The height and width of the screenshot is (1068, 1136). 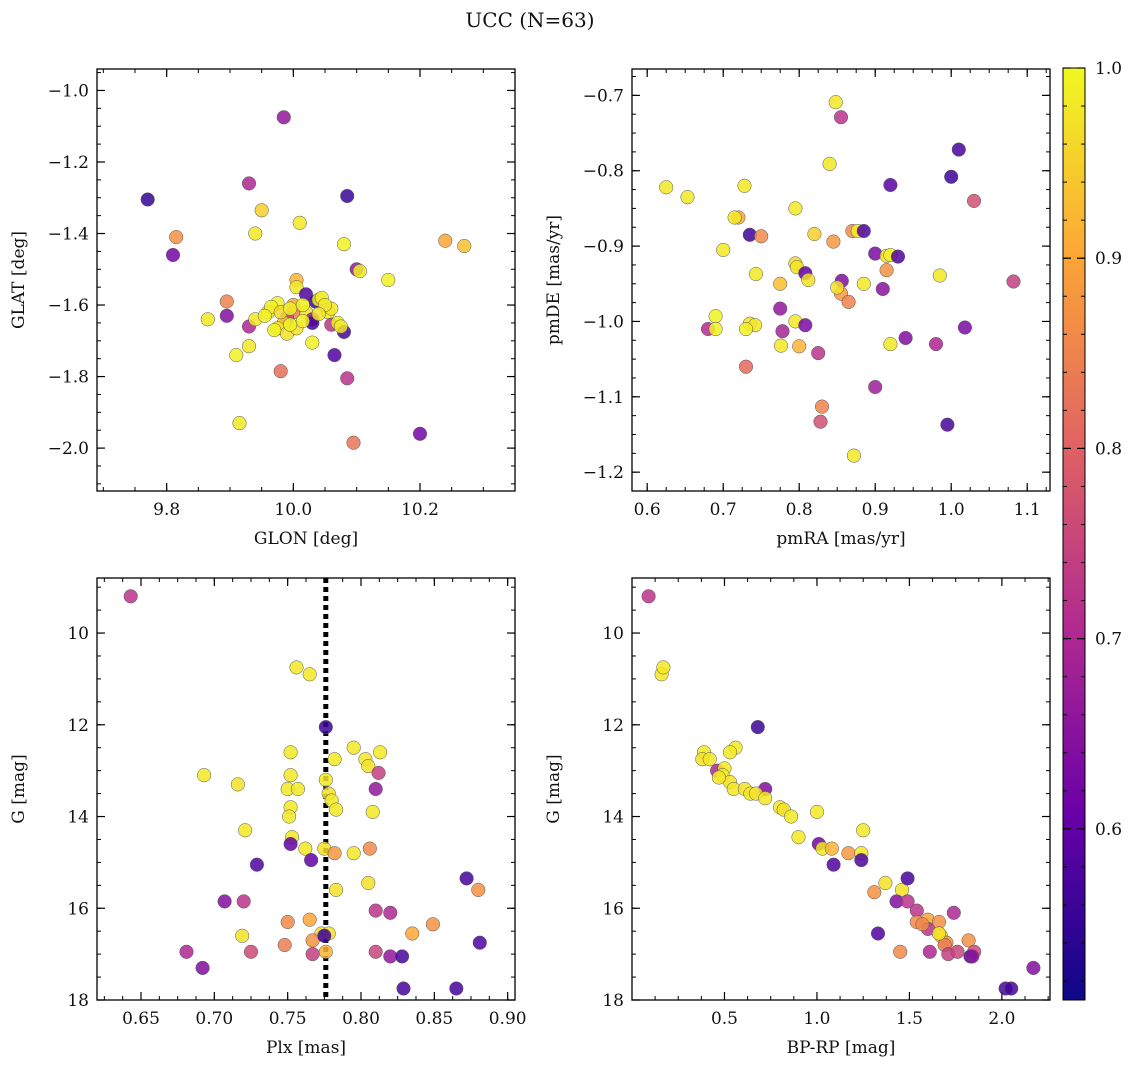 What do you see at coordinates (1108, 69) in the screenshot?
I see `colorbar-tick-label: 1.0` at bounding box center [1108, 69].